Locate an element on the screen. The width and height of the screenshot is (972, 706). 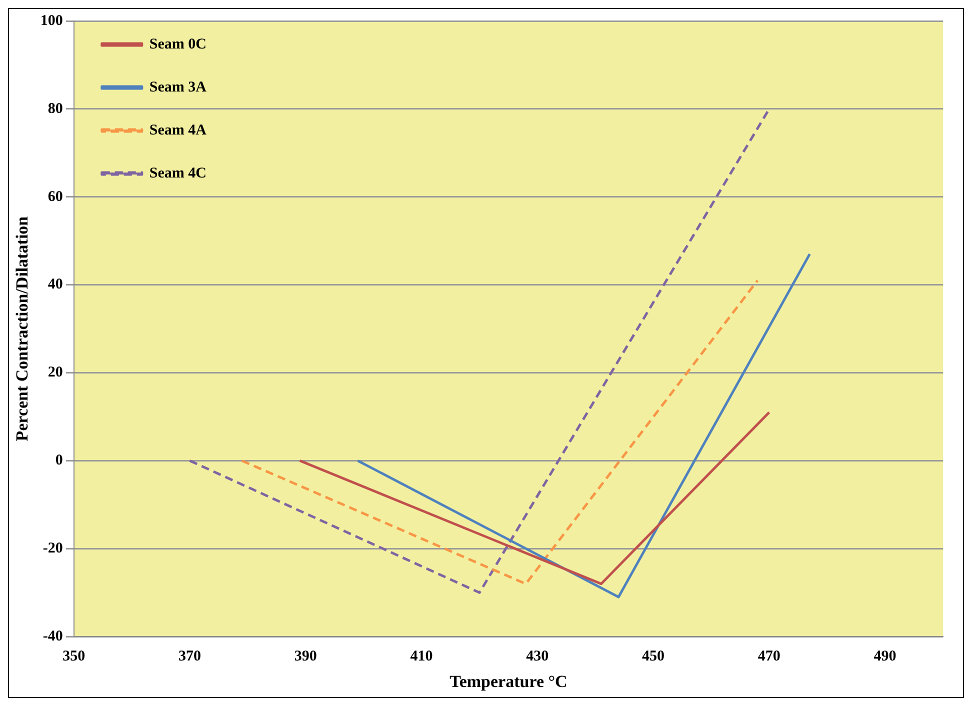
y-tick-label: 40 is located at coordinates (55, 284).